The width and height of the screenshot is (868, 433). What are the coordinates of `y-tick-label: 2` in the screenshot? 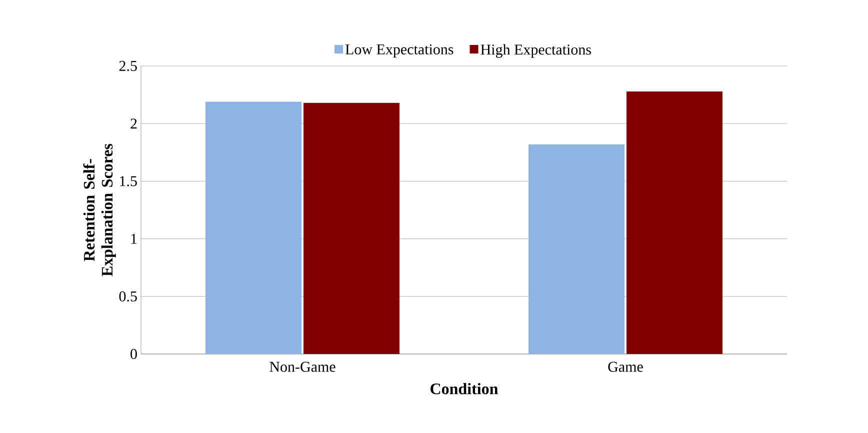 It's located at (133, 123).